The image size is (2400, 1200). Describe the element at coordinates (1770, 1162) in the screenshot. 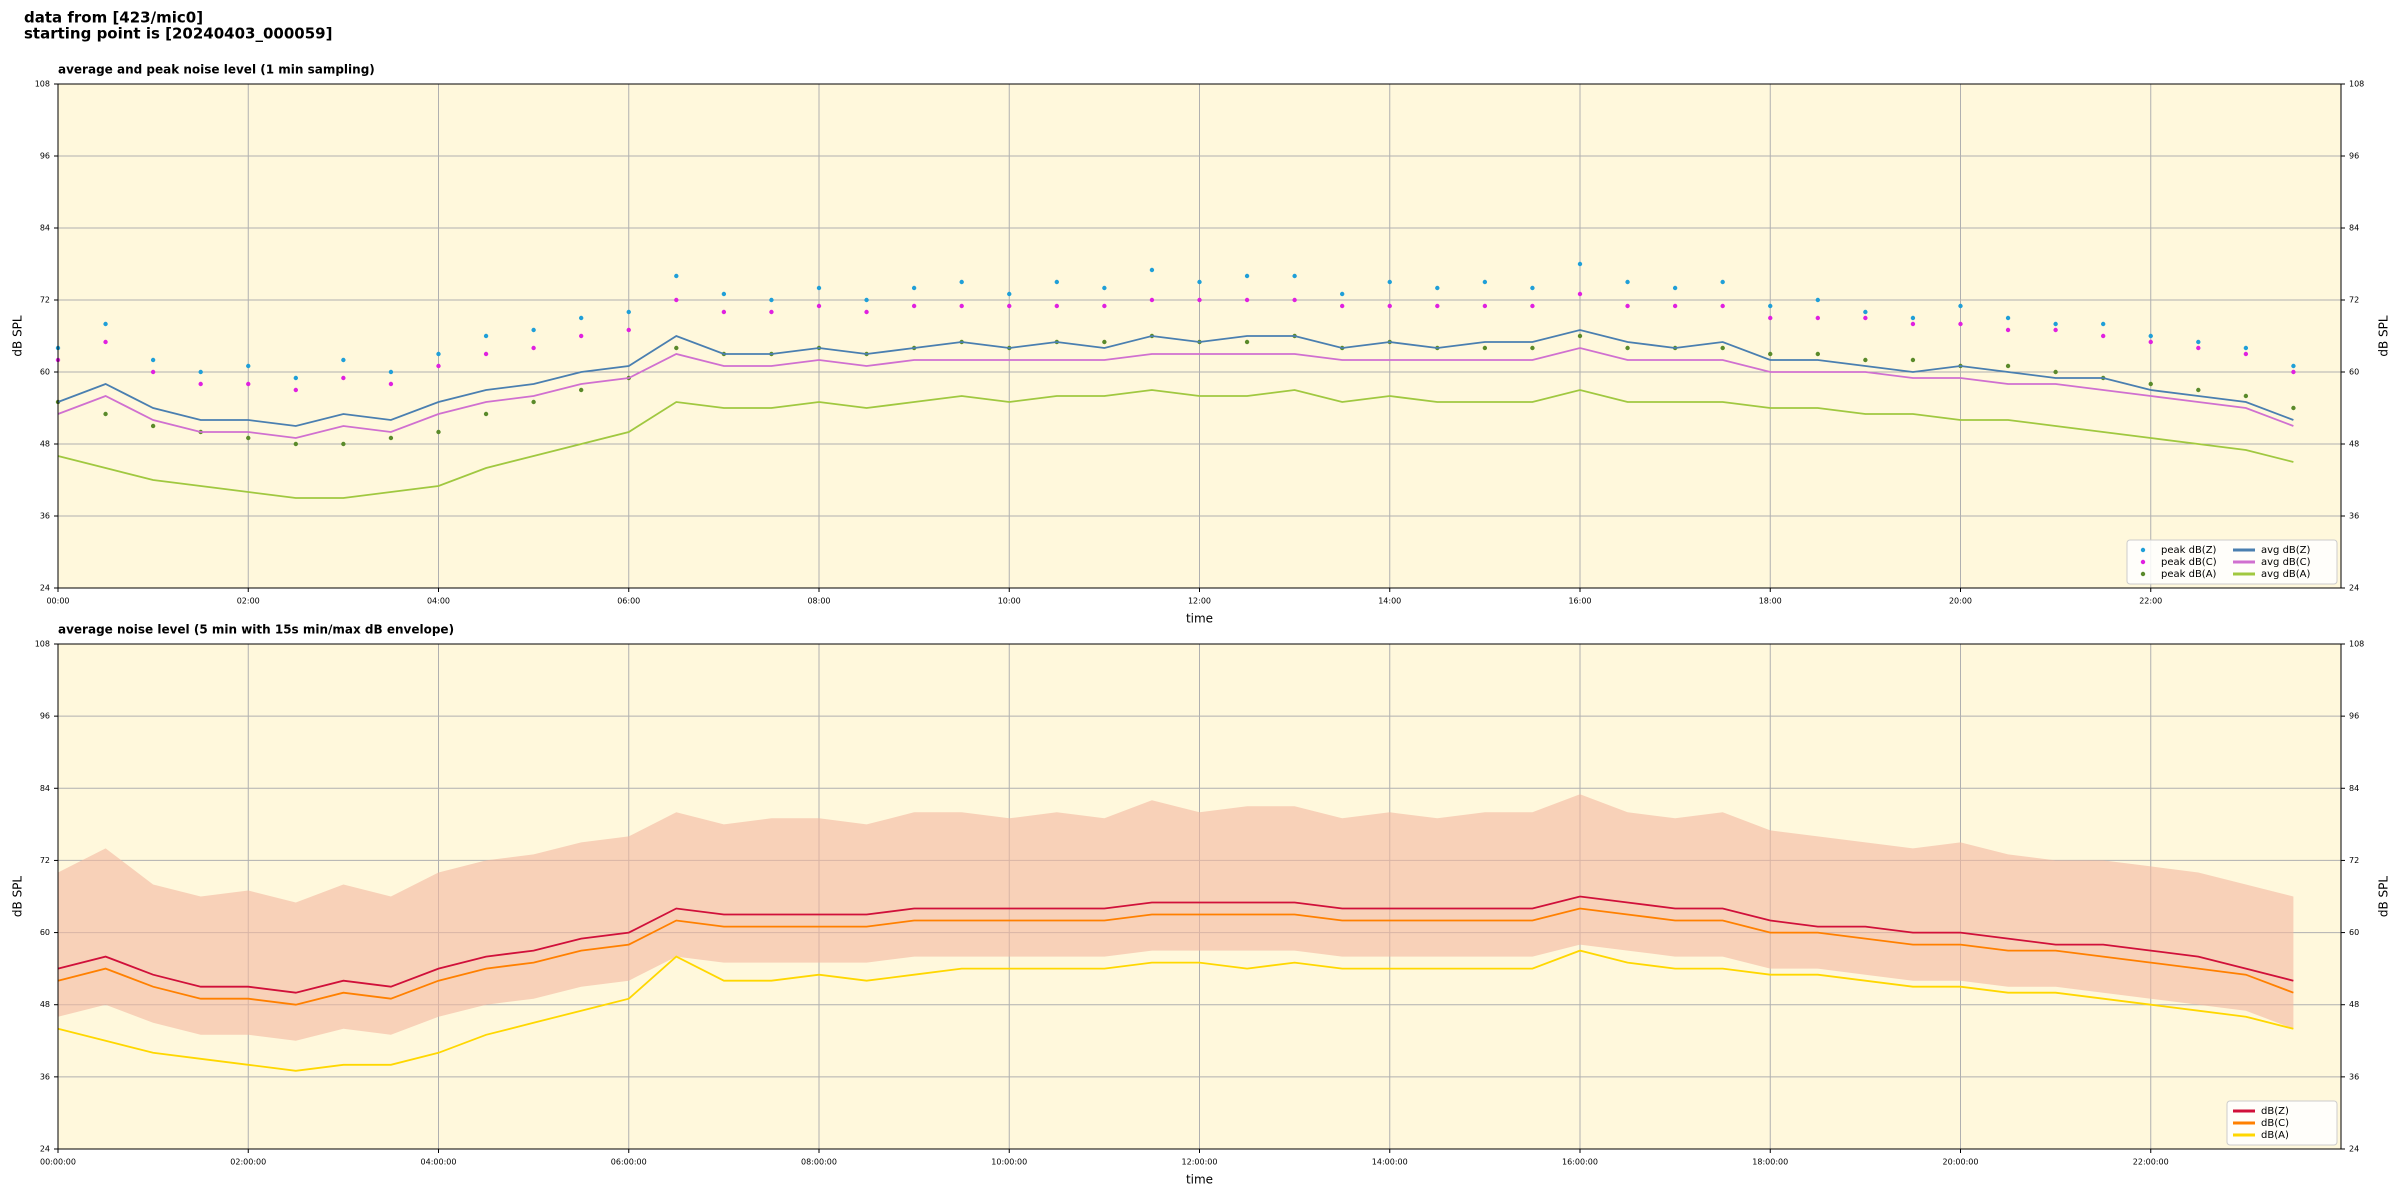

I see `x-tick-label: 18:00:00` at that location.